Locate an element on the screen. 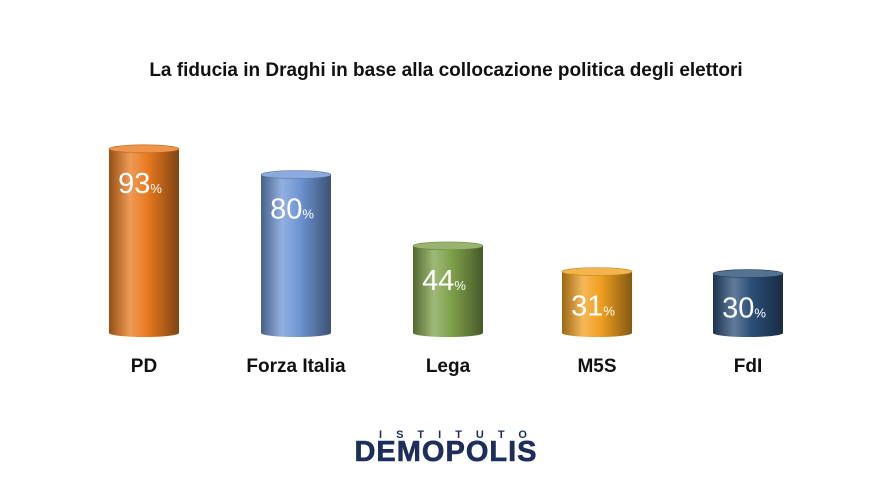 The image size is (892, 502). bar-group-forza-italia: 80% Forza Italia is located at coordinates (296, 273).